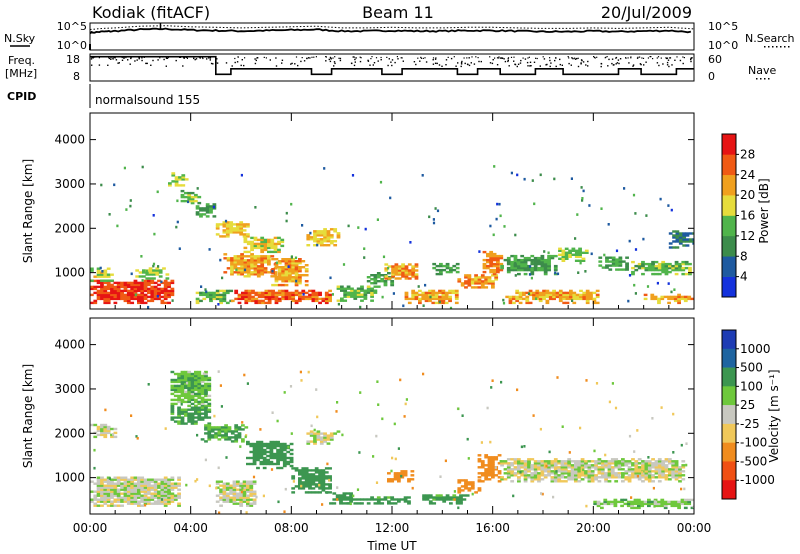 The image size is (800, 554). Describe the element at coordinates (747, 154) in the screenshot. I see `power-colorbar-tick-label: 28` at that location.